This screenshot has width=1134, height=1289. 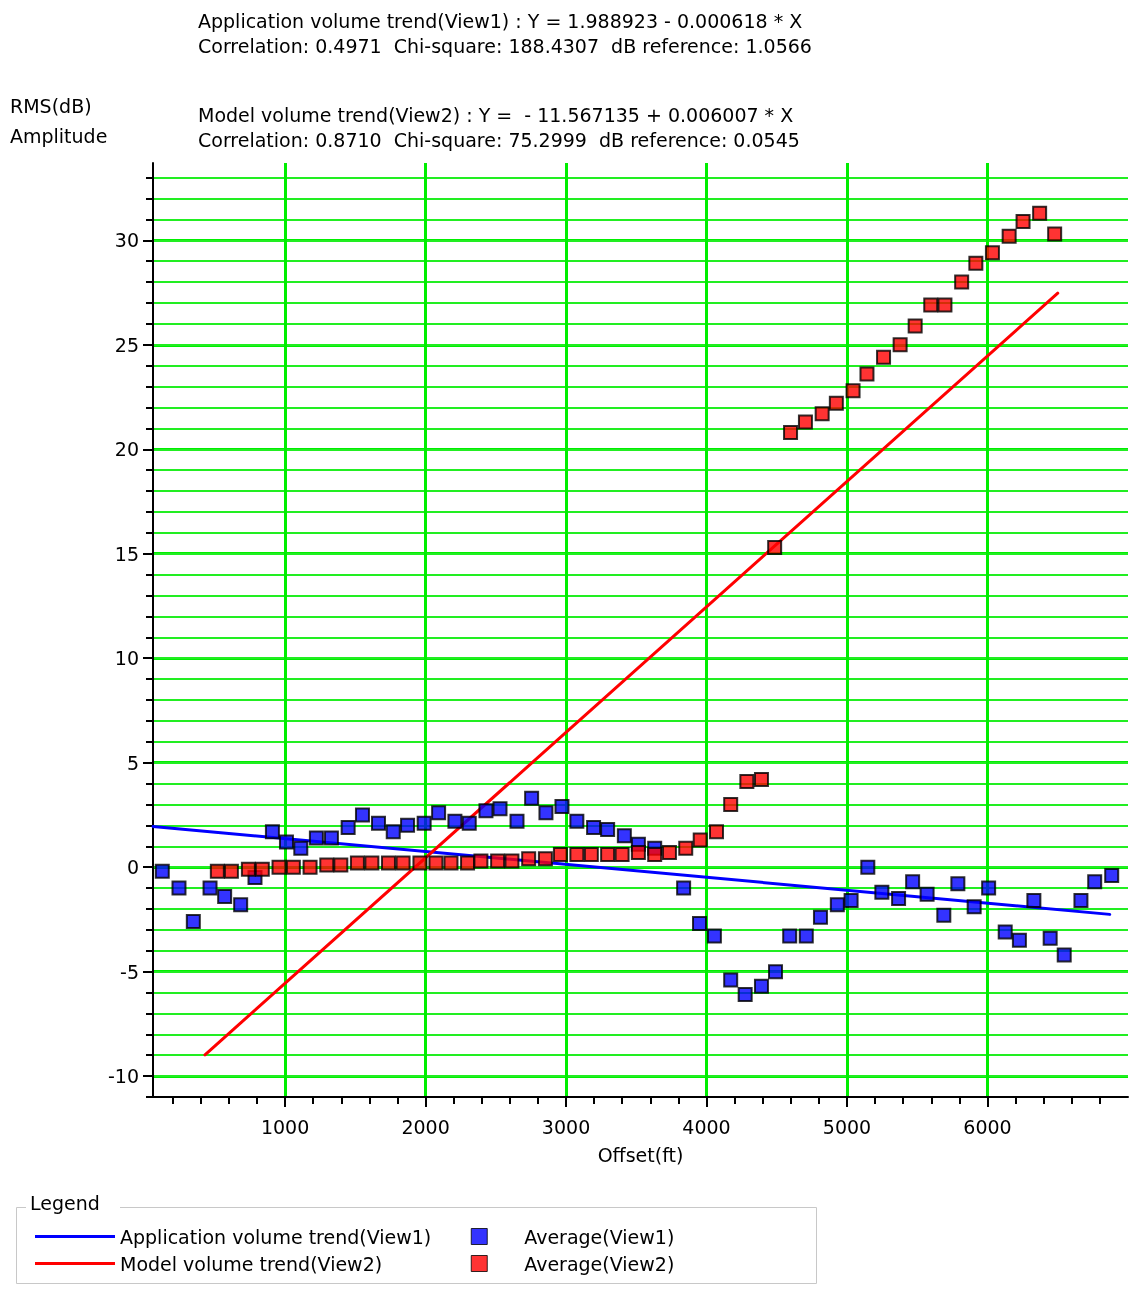 I want to click on y-tick-label: 20, so click(x=126, y=449).